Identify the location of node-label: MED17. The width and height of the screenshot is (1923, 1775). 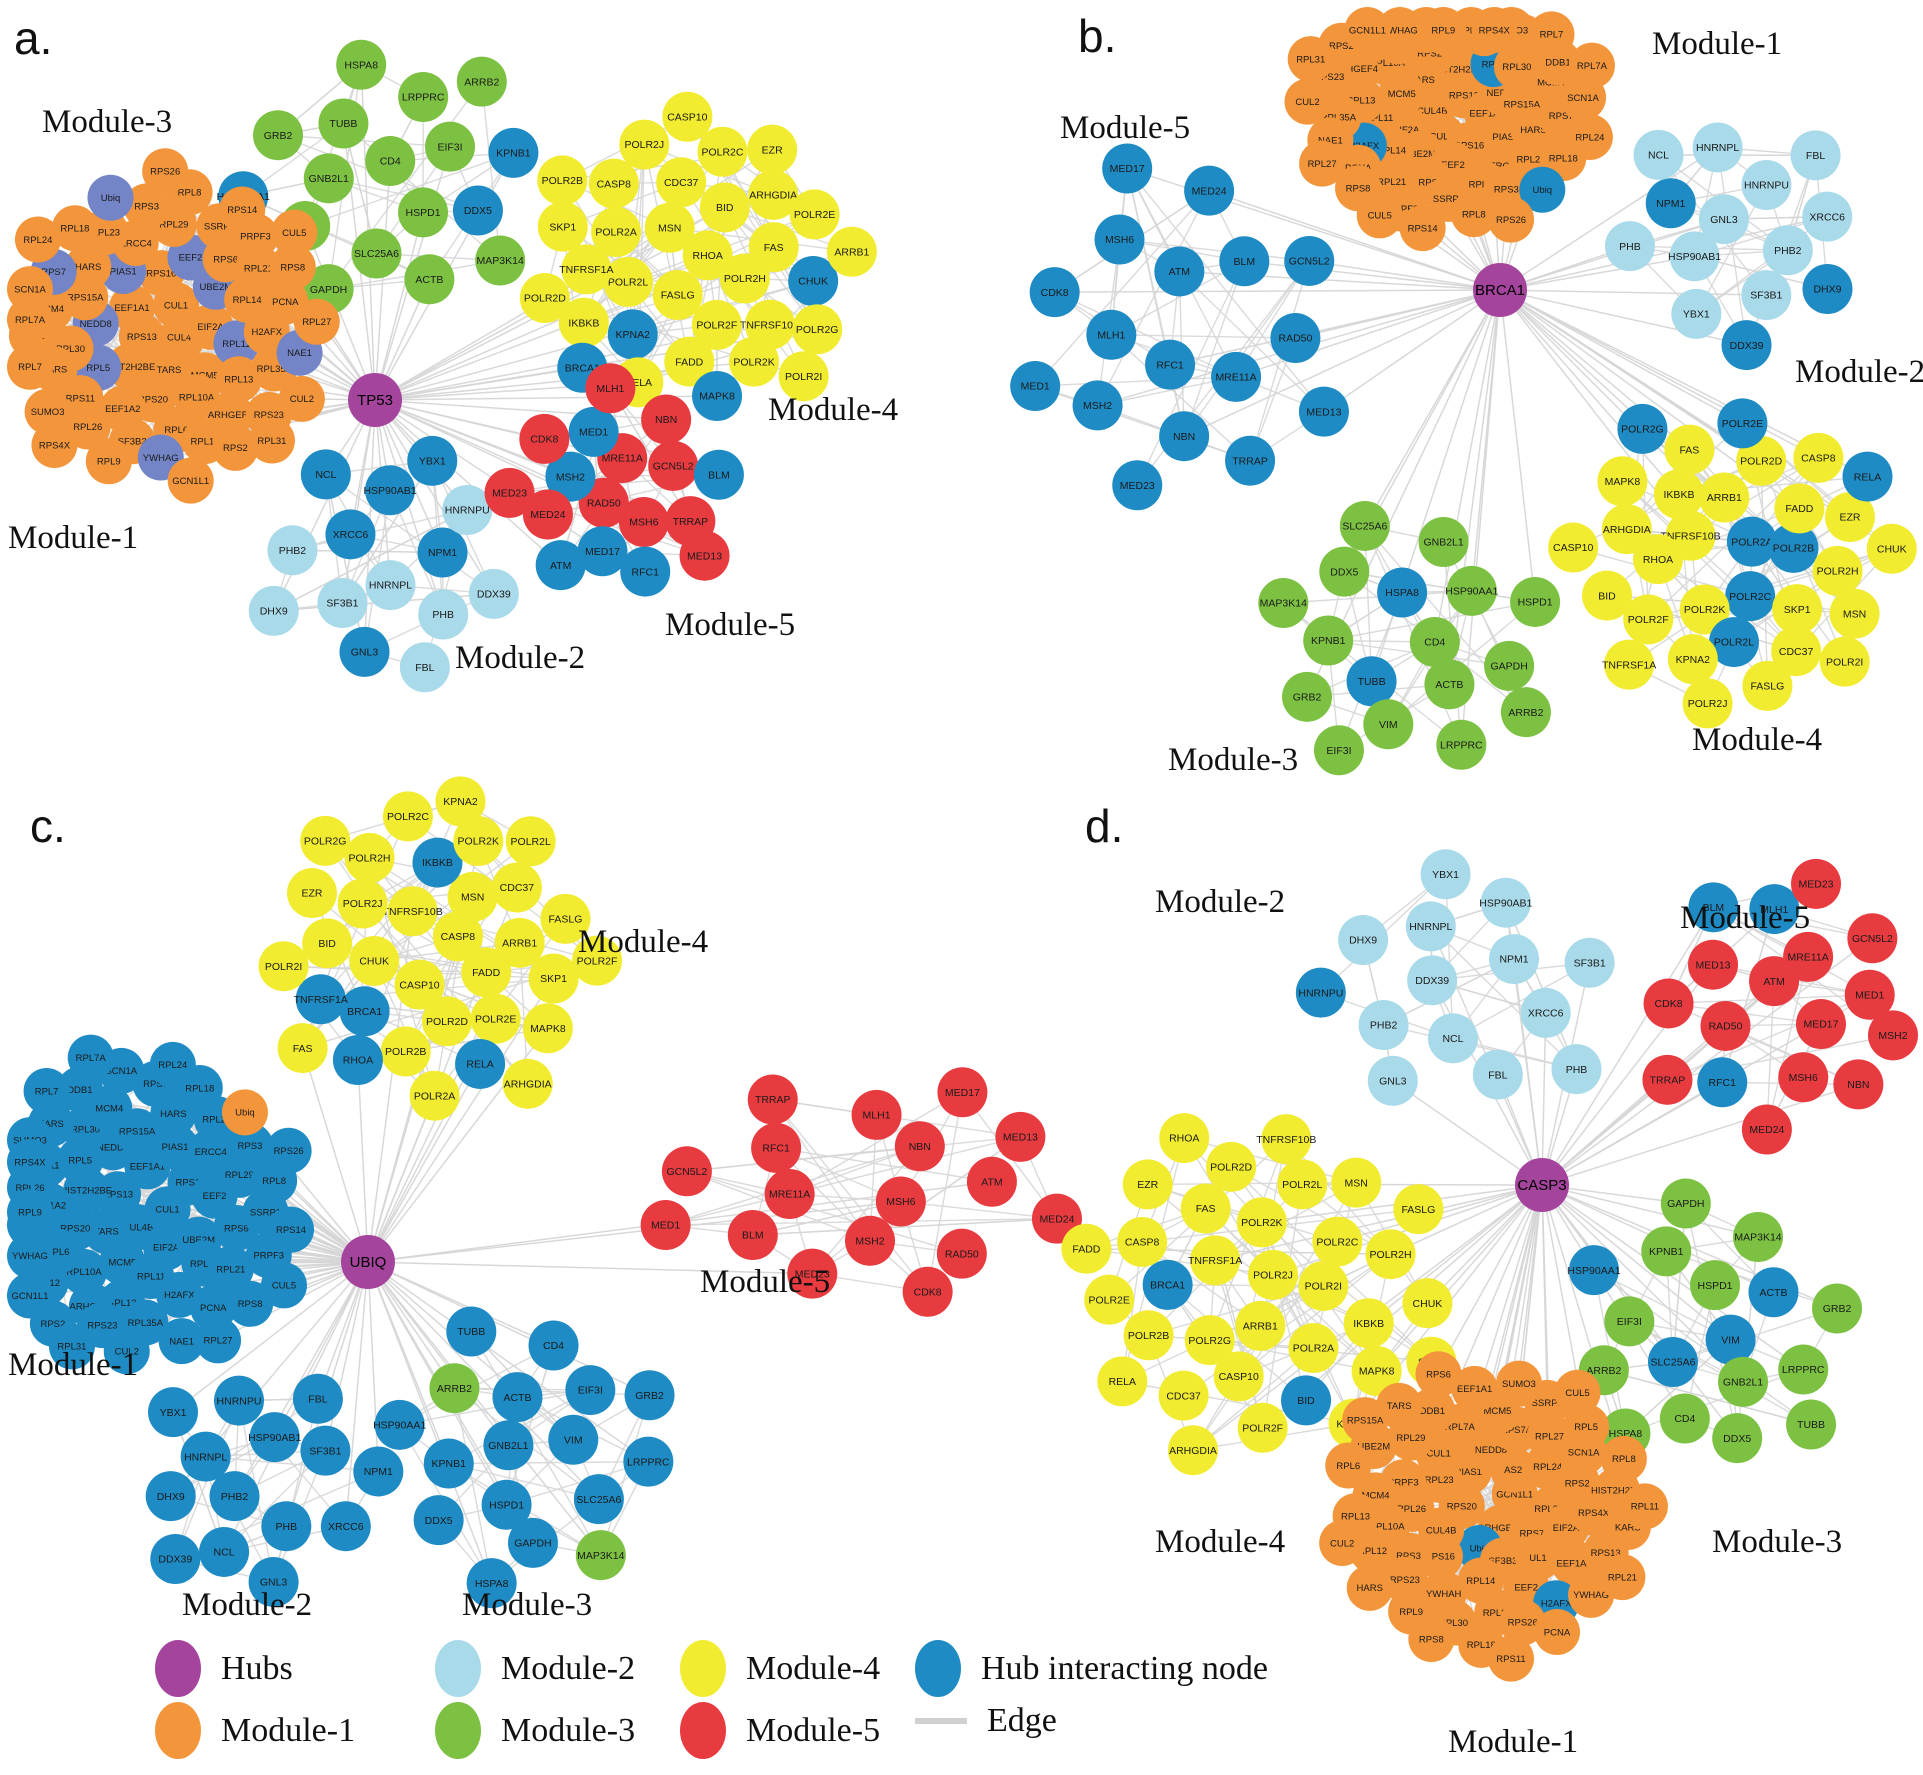
(602, 552).